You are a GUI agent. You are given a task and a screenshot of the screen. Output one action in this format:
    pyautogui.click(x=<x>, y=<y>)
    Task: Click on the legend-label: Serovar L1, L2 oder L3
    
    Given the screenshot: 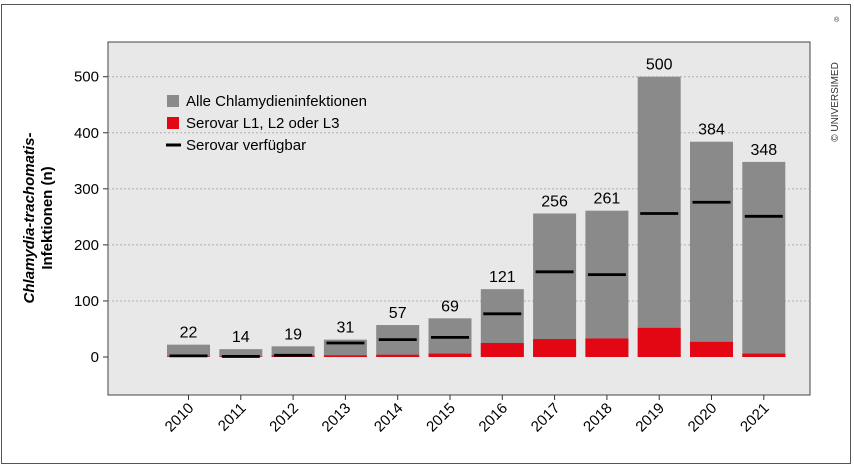 What is the action you would take?
    pyautogui.click(x=262, y=123)
    